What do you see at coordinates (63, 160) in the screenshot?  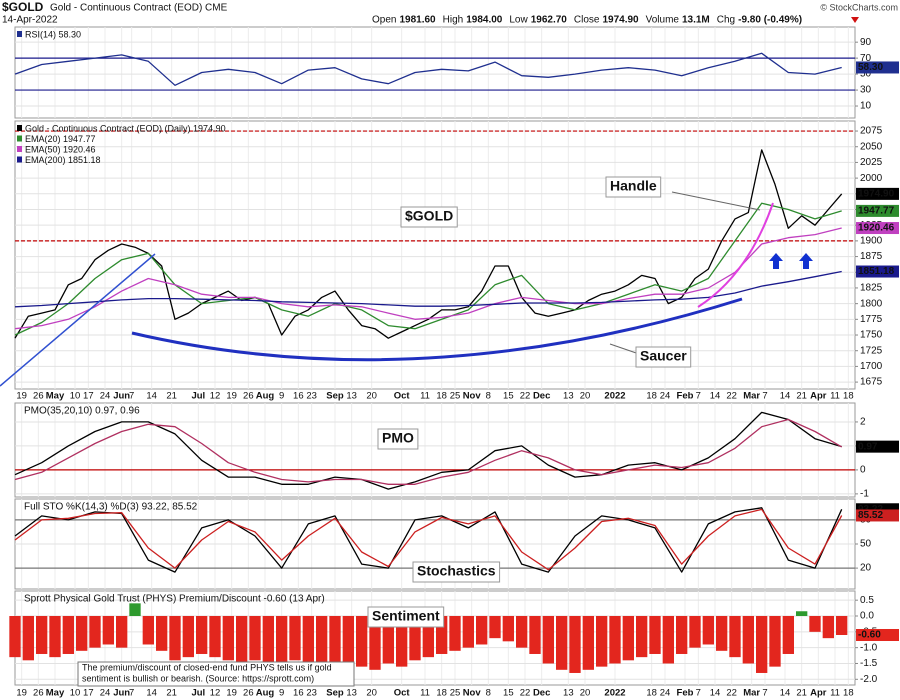 I see `legend-label: EMA(200) 1851.18` at bounding box center [63, 160].